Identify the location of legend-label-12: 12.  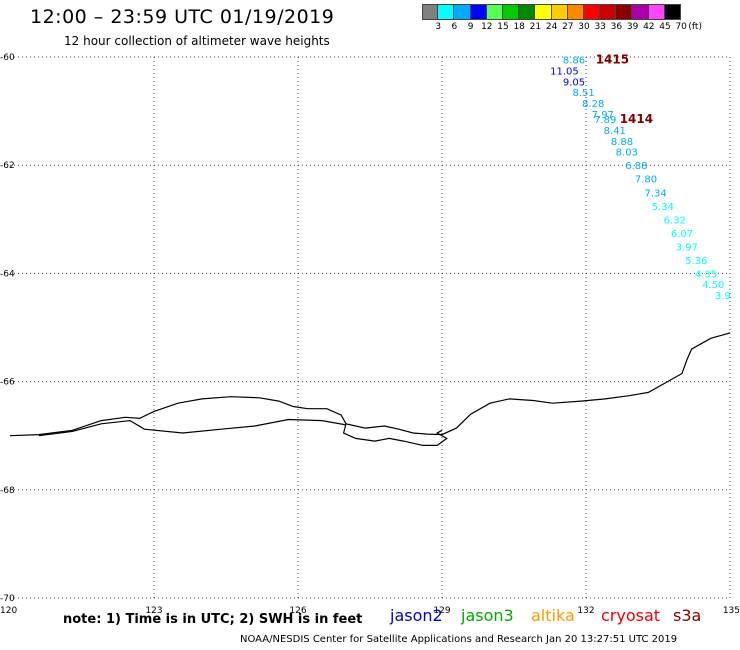
(487, 27).